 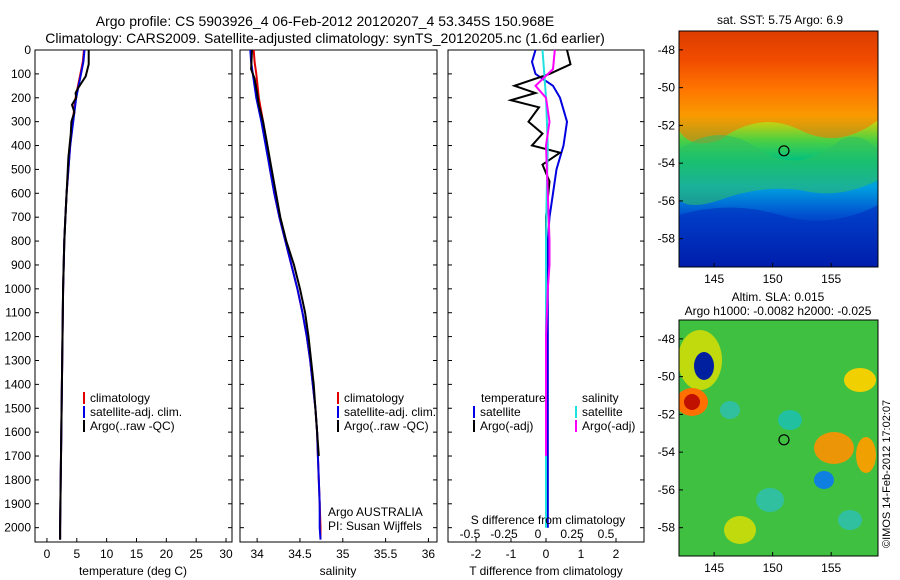 I want to click on legend-label-s-argo: Argo(-adj), so click(x=608, y=426).